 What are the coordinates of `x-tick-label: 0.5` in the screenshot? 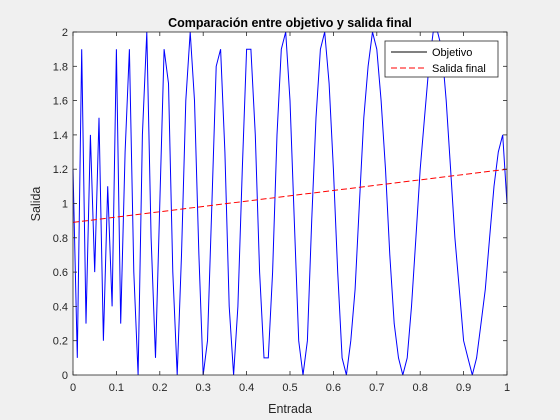 It's located at (289, 388).